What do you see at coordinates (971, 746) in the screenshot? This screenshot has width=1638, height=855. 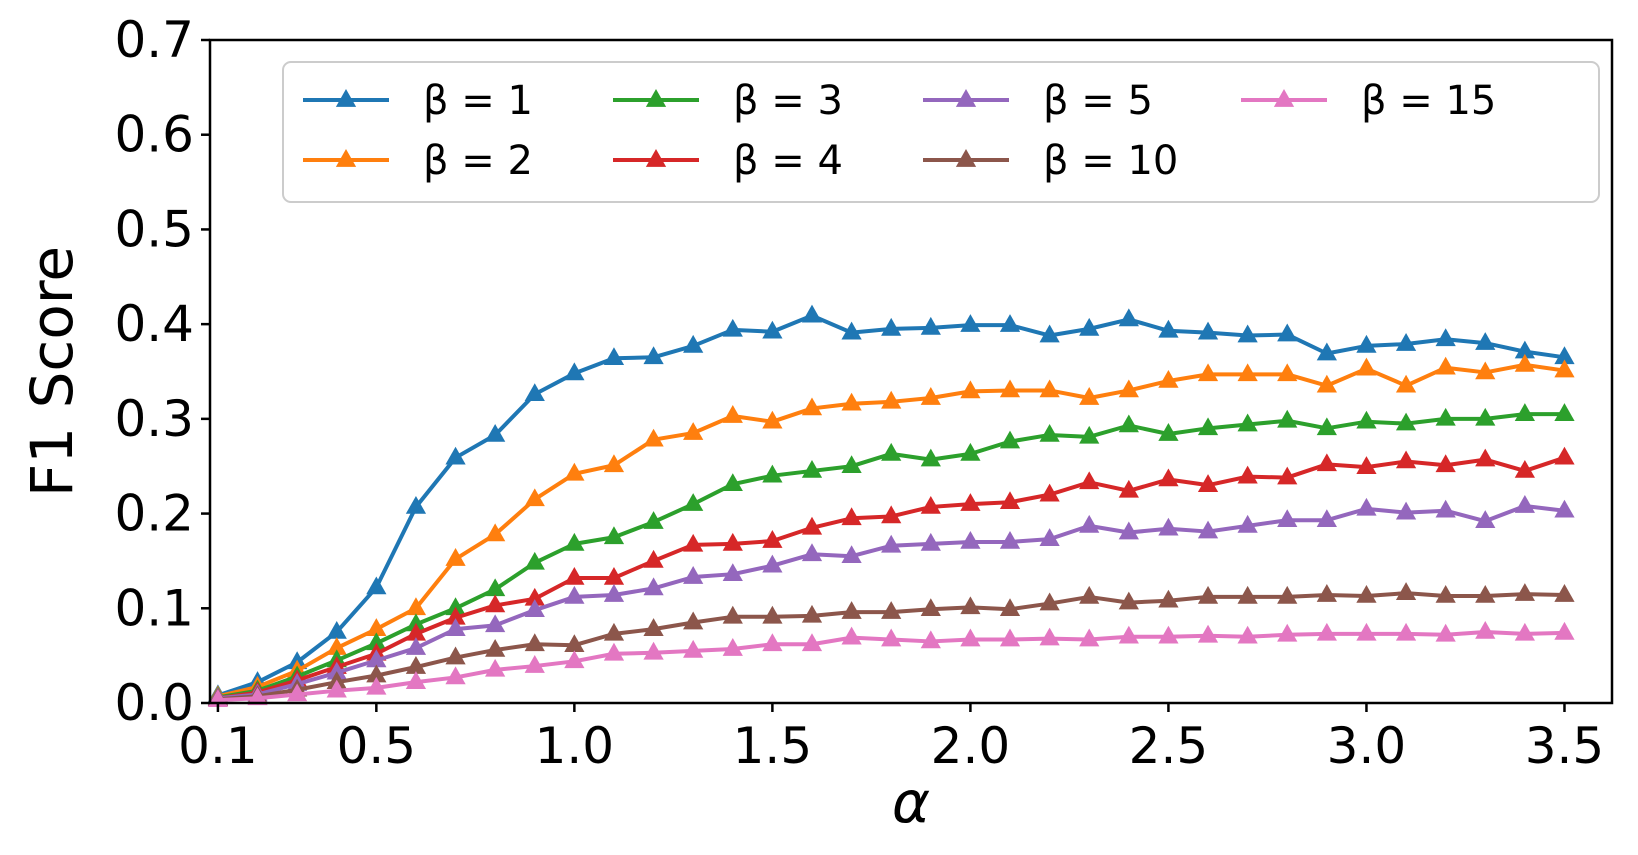 I see `x-tick-label: 2.0` at bounding box center [971, 746].